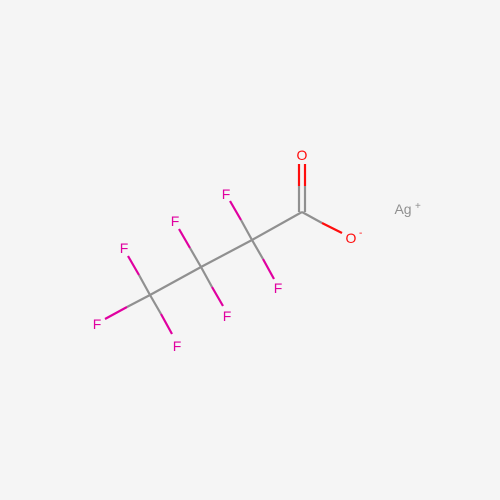  I want to click on silver-charge: +, so click(418, 206).